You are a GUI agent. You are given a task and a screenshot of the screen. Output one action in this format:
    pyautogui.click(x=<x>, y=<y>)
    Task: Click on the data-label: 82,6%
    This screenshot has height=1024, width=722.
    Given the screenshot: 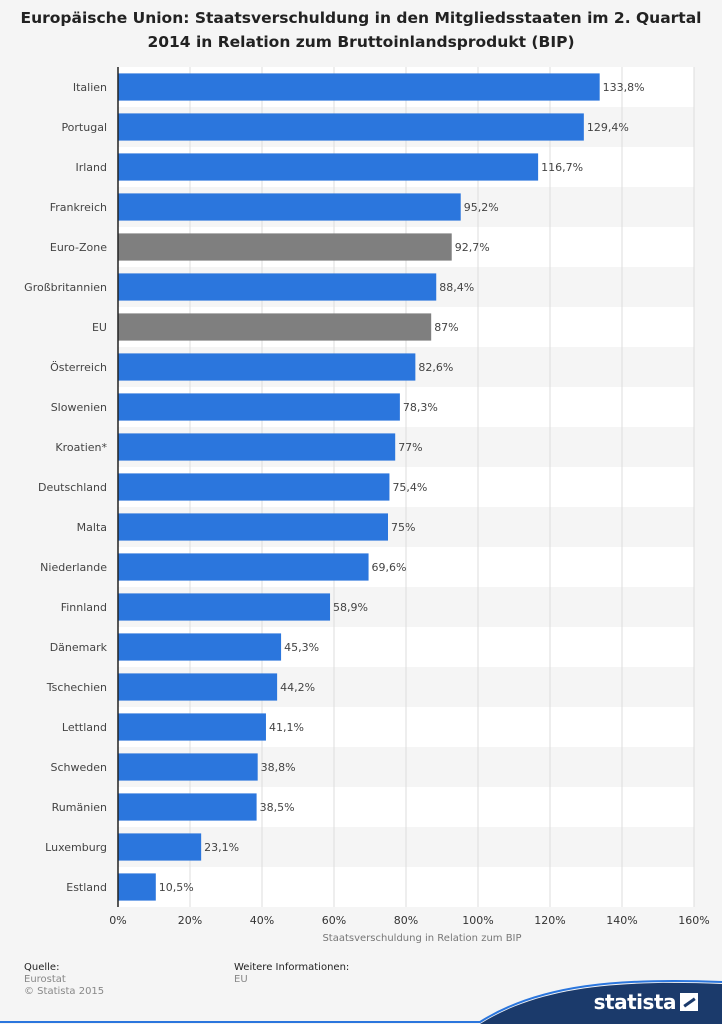 What is the action you would take?
    pyautogui.click(x=435, y=367)
    